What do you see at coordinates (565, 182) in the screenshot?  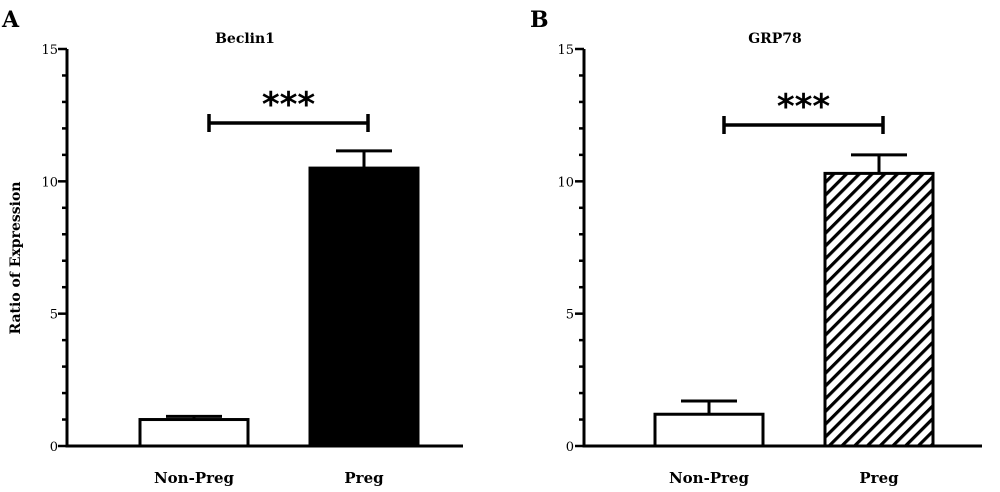 I see `y-tick-label-b: 10` at bounding box center [565, 182].